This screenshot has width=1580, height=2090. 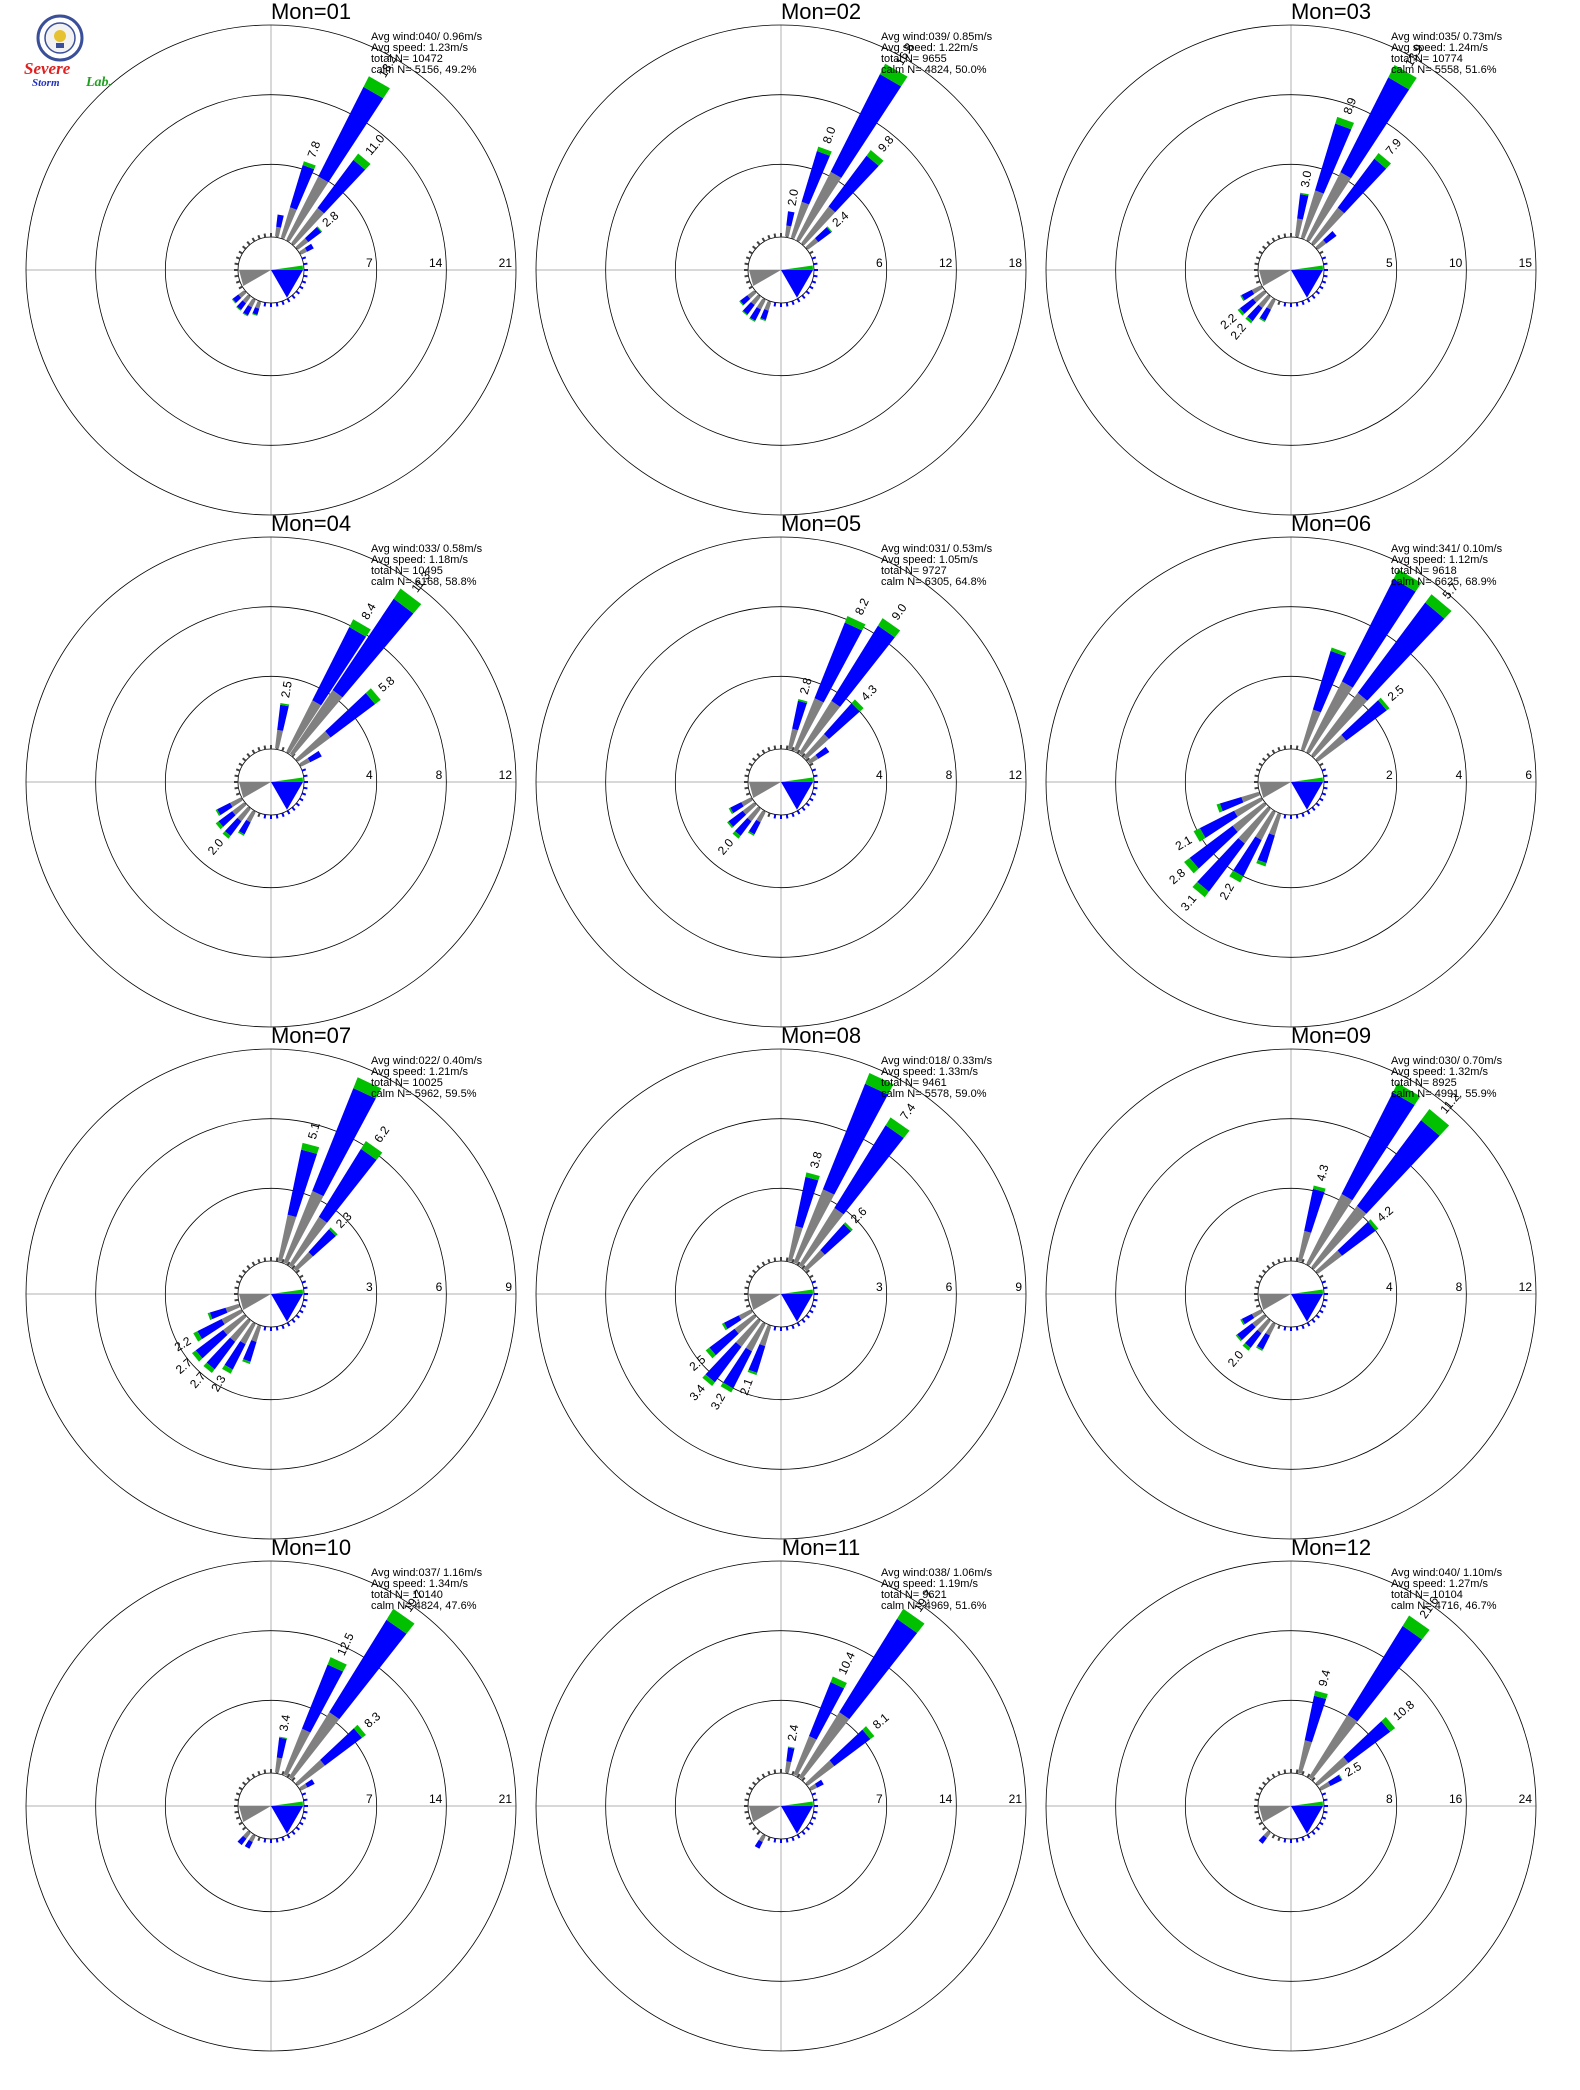 What do you see at coordinates (68, 52) in the screenshot?
I see `university-seal-icon: Severe Storm Lab.` at bounding box center [68, 52].